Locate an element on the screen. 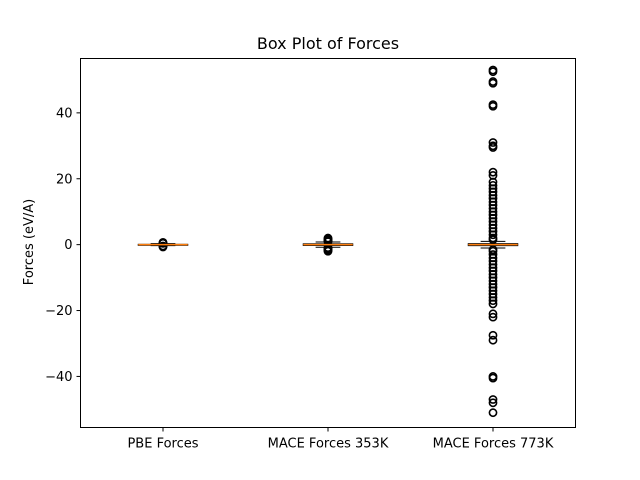  y-tick-label: 40 is located at coordinates (64, 113).